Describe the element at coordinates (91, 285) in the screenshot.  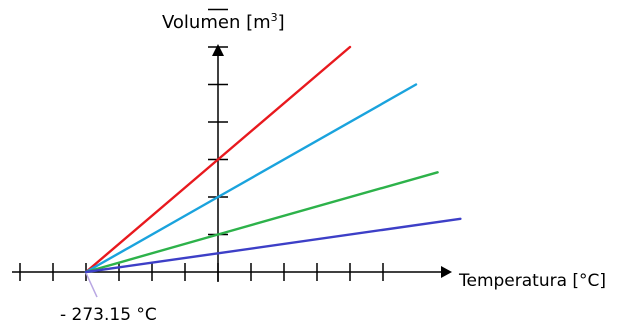
I see `zero-point-marker` at that location.